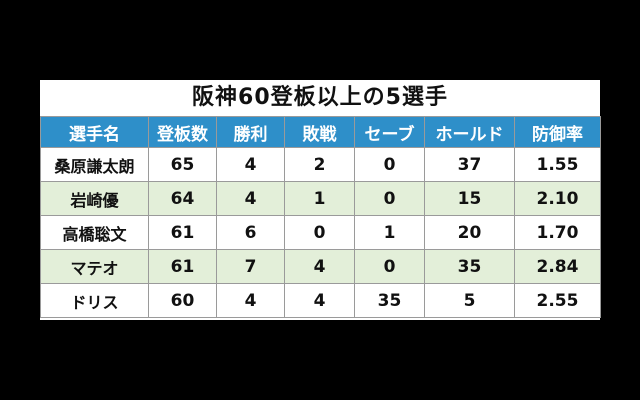  I want to click on cell-losses: 0, so click(319, 232).